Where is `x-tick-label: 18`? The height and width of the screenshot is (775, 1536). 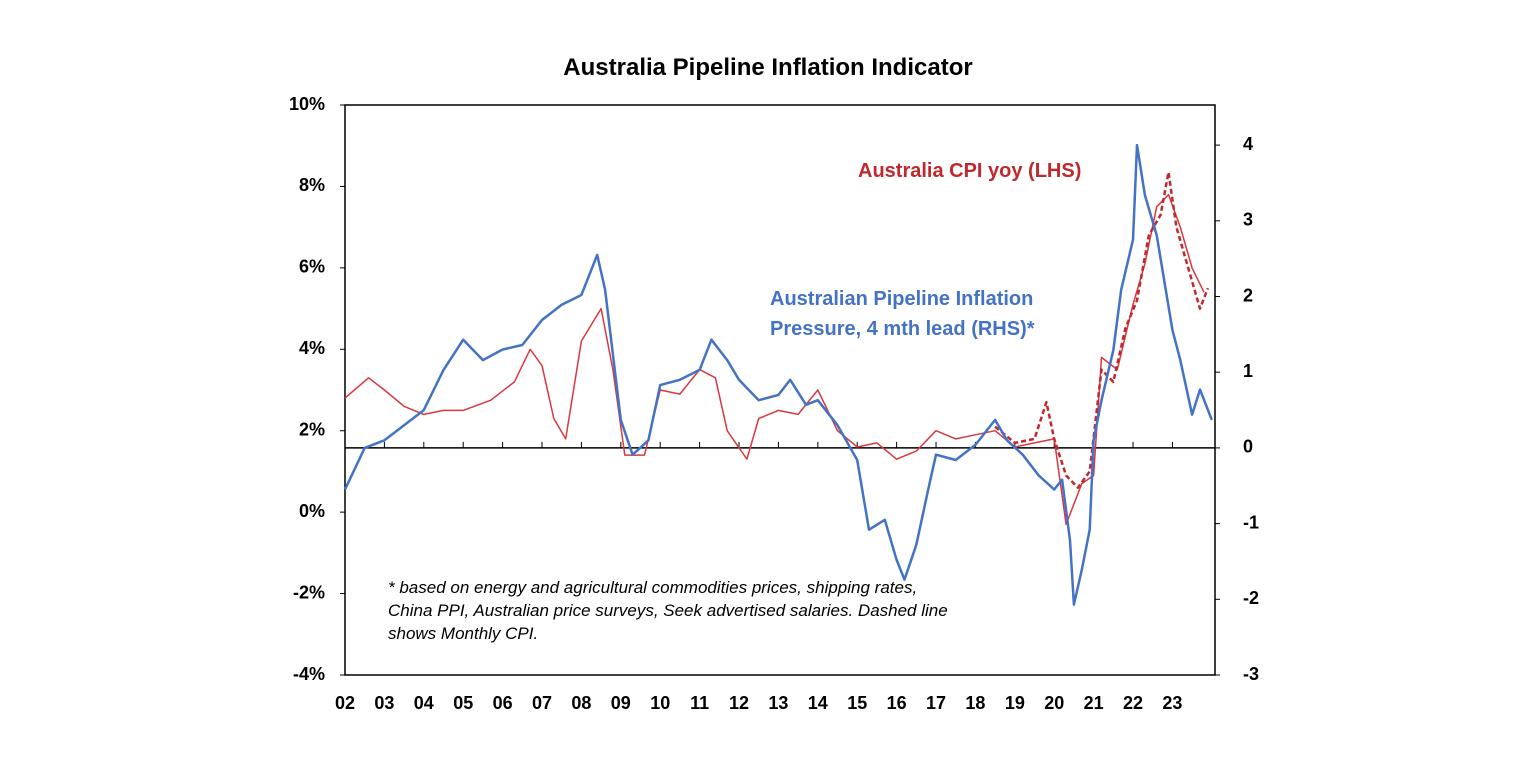
x-tick-label: 18 is located at coordinates (975, 703).